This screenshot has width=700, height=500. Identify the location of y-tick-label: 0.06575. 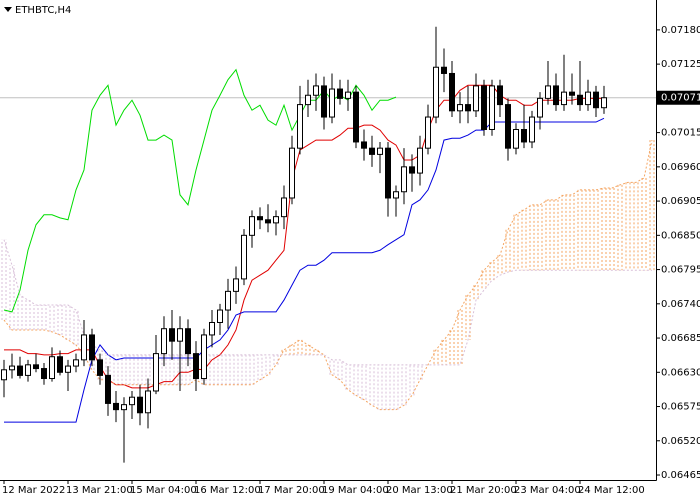
(680, 407).